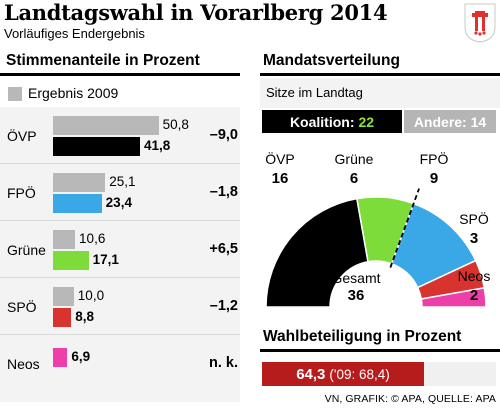 The height and width of the screenshot is (409, 500). I want to click on chart-subtitle: Vorläufiges Endergebnis, so click(74, 33).